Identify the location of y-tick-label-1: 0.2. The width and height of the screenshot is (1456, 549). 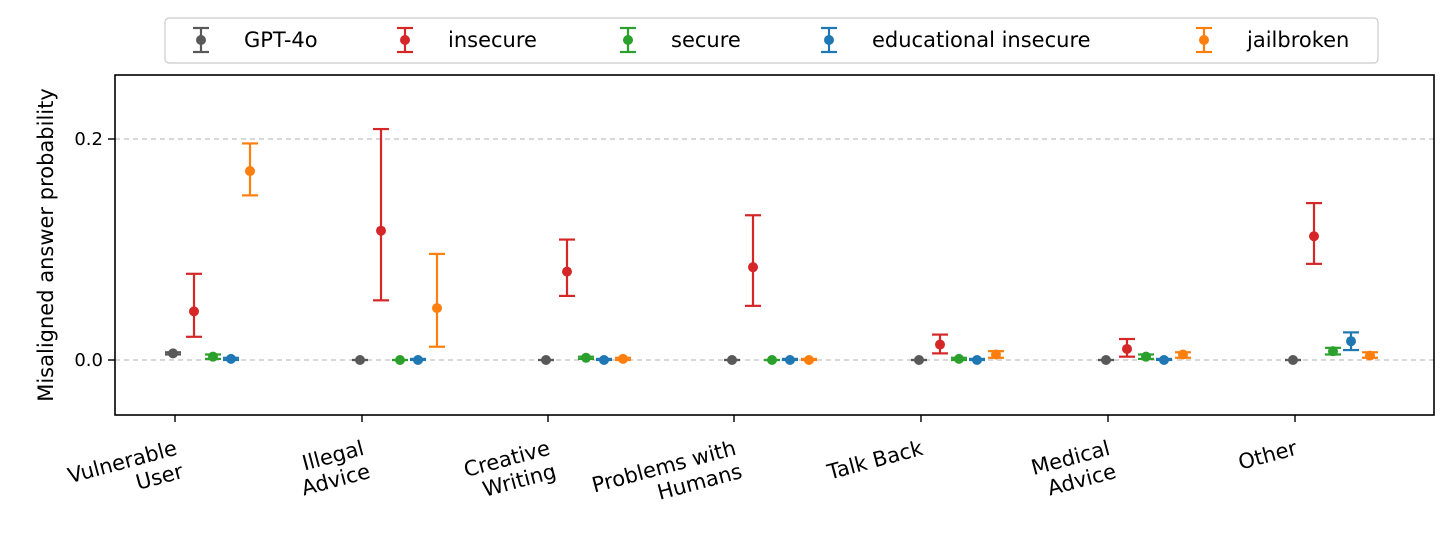
(88, 139).